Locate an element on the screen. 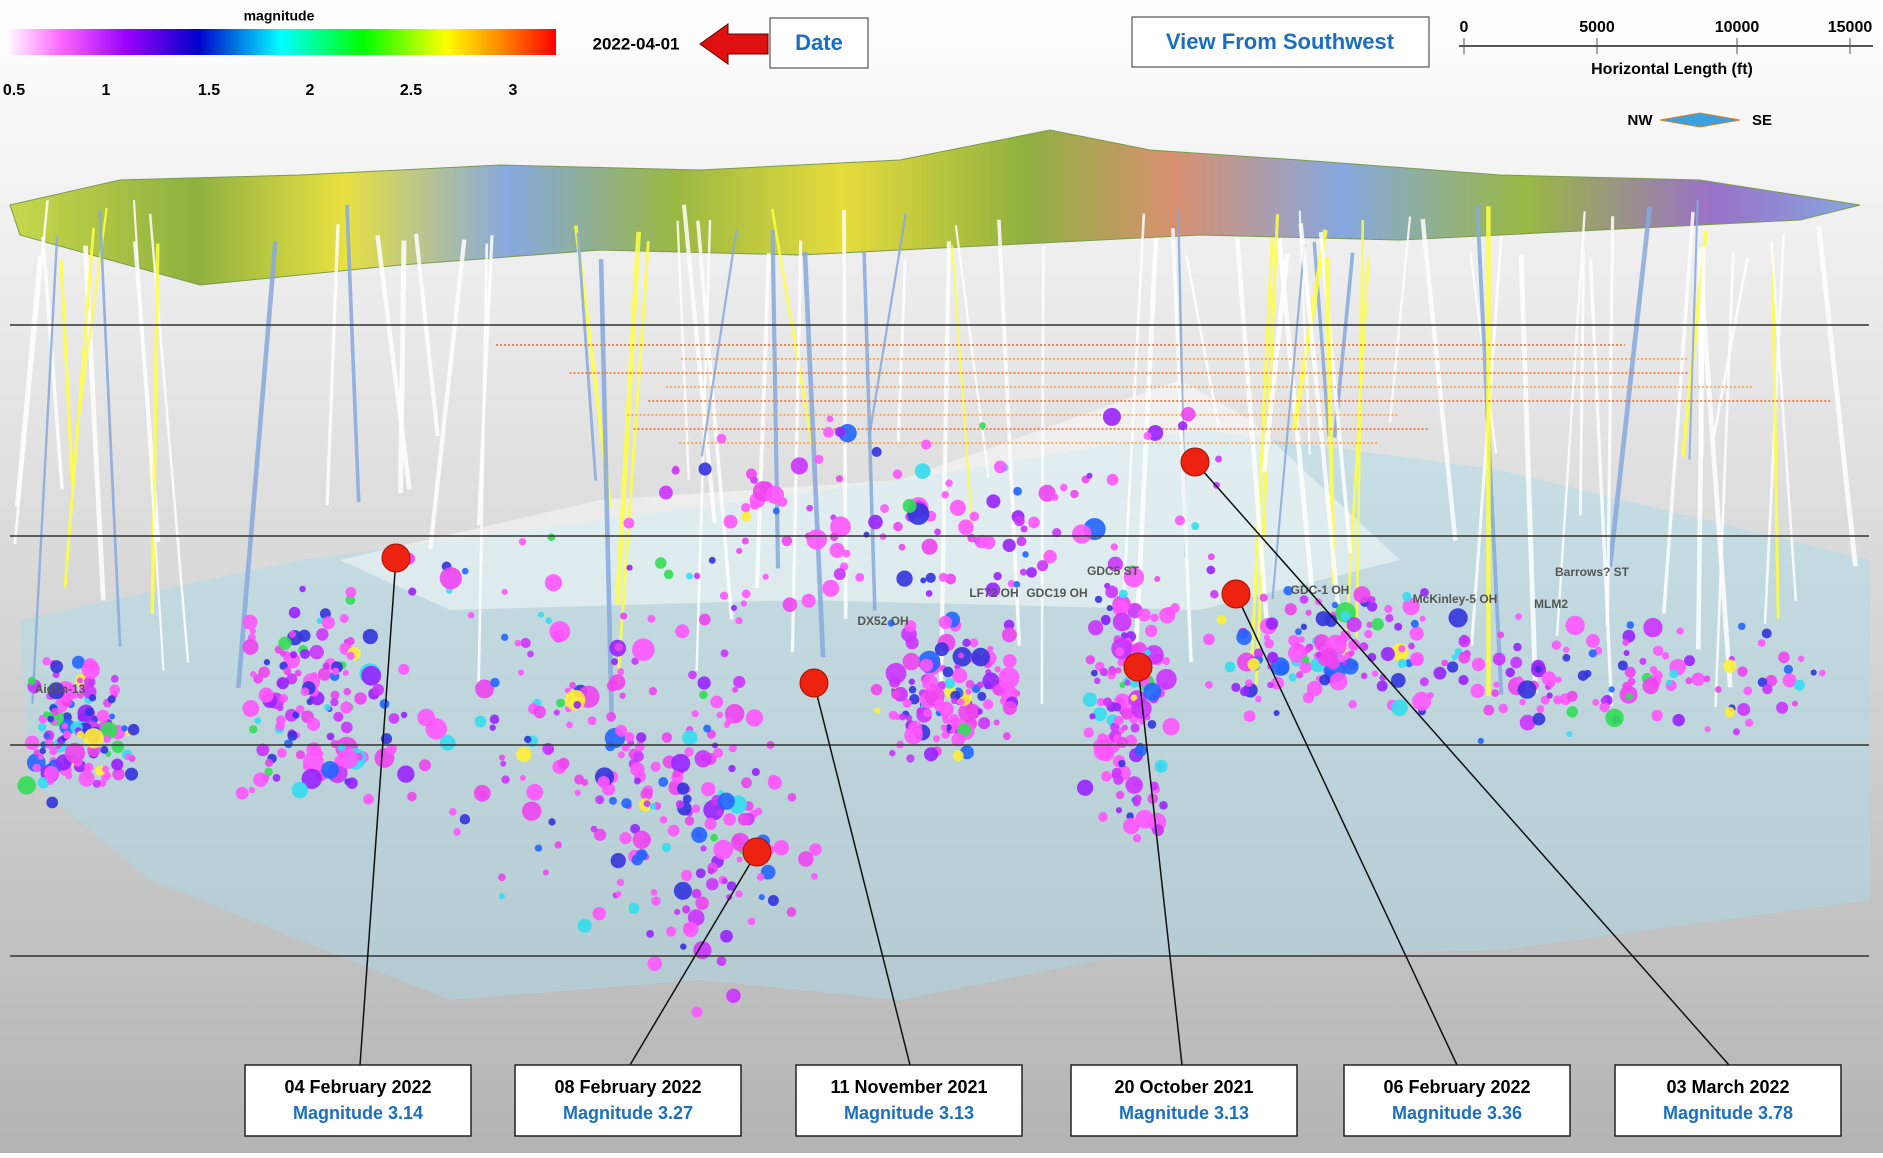 The width and height of the screenshot is (1883, 1158). date-button-label: Date is located at coordinates (819, 42).